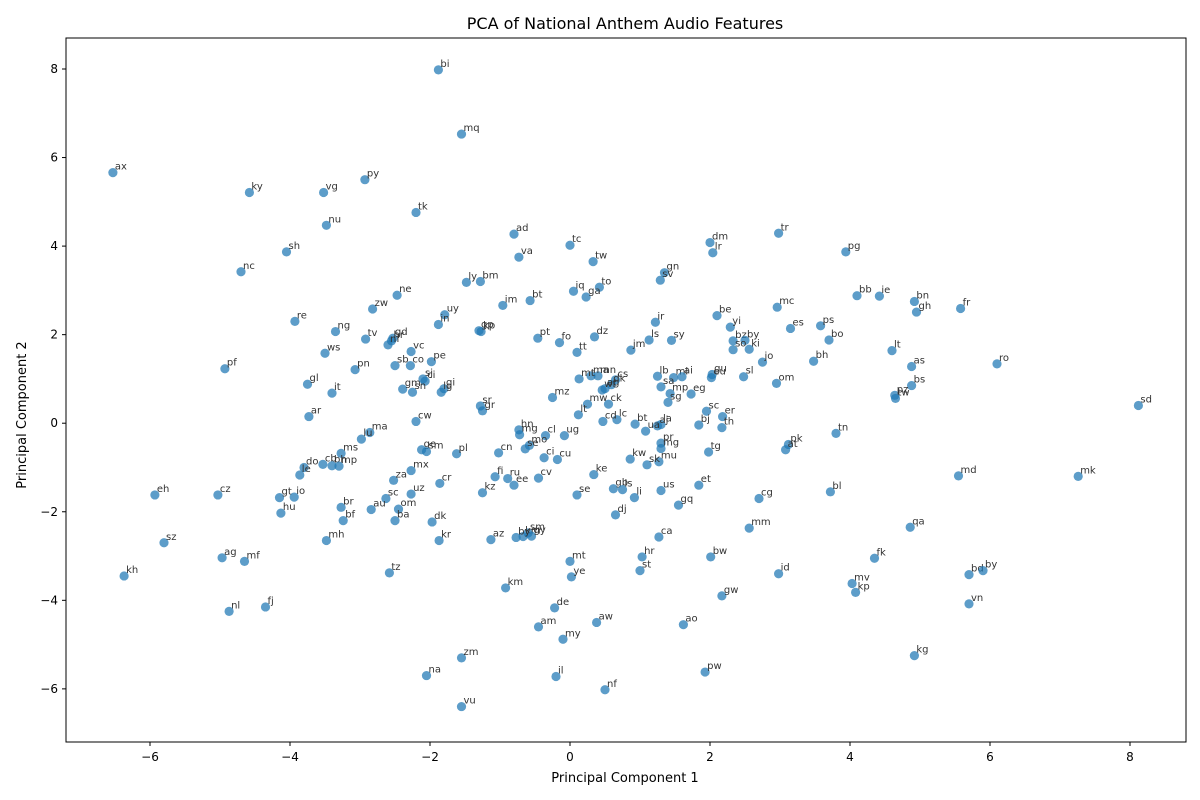 This screenshot has width=1200, height=800. What do you see at coordinates (561, 670) in the screenshot?
I see `point-label: il` at bounding box center [561, 670].